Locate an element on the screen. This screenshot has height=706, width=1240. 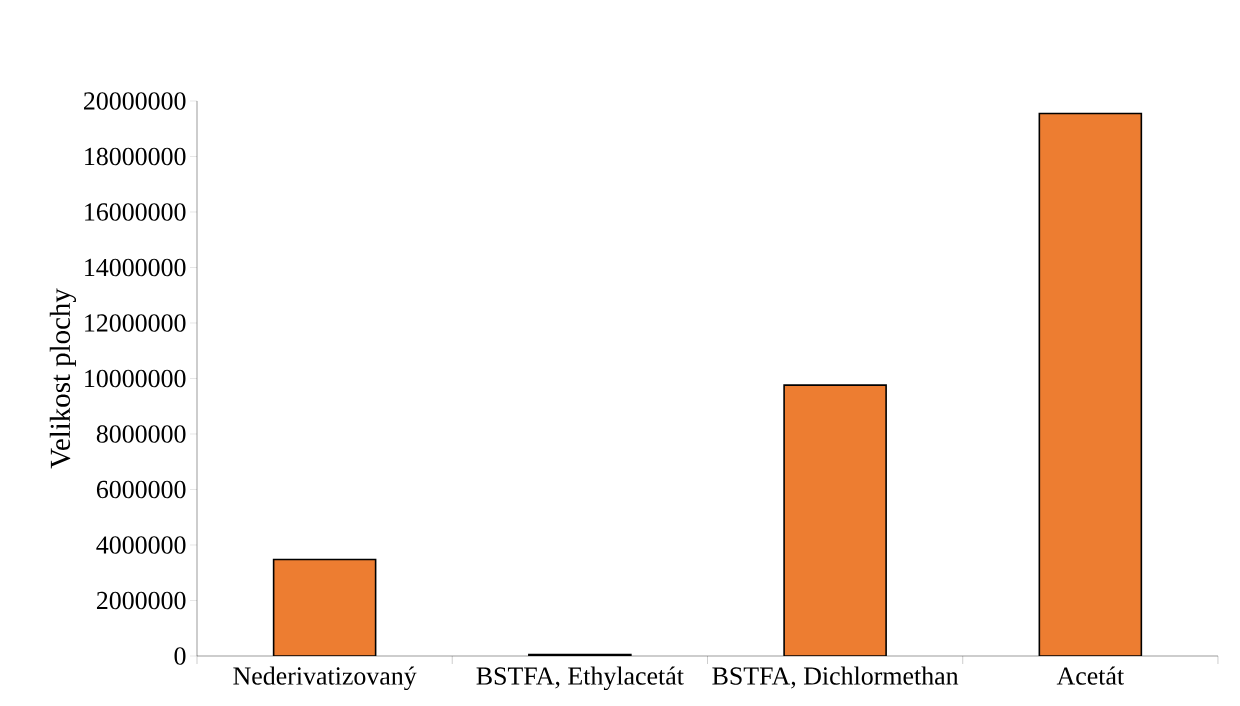
x-tick-label: Nederivatizovaný is located at coordinates (325, 678).